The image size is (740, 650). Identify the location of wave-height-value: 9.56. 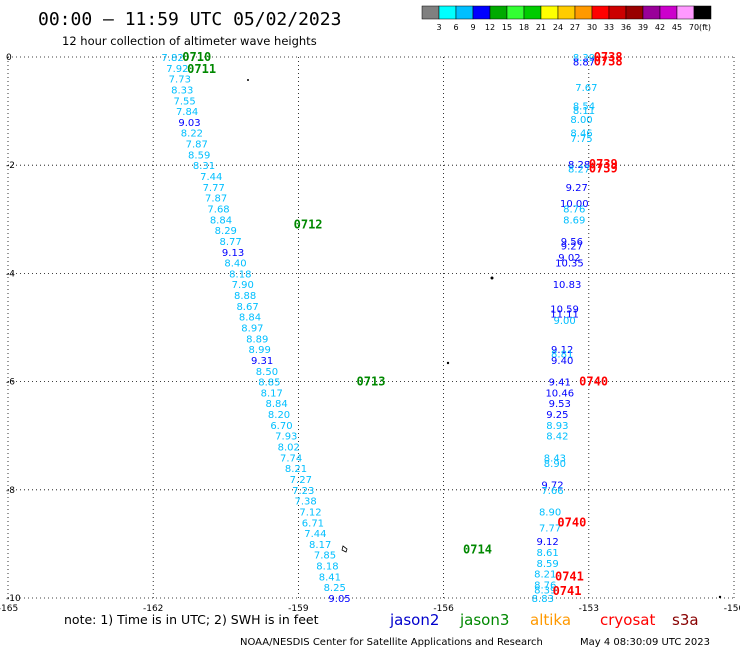
(572, 242).